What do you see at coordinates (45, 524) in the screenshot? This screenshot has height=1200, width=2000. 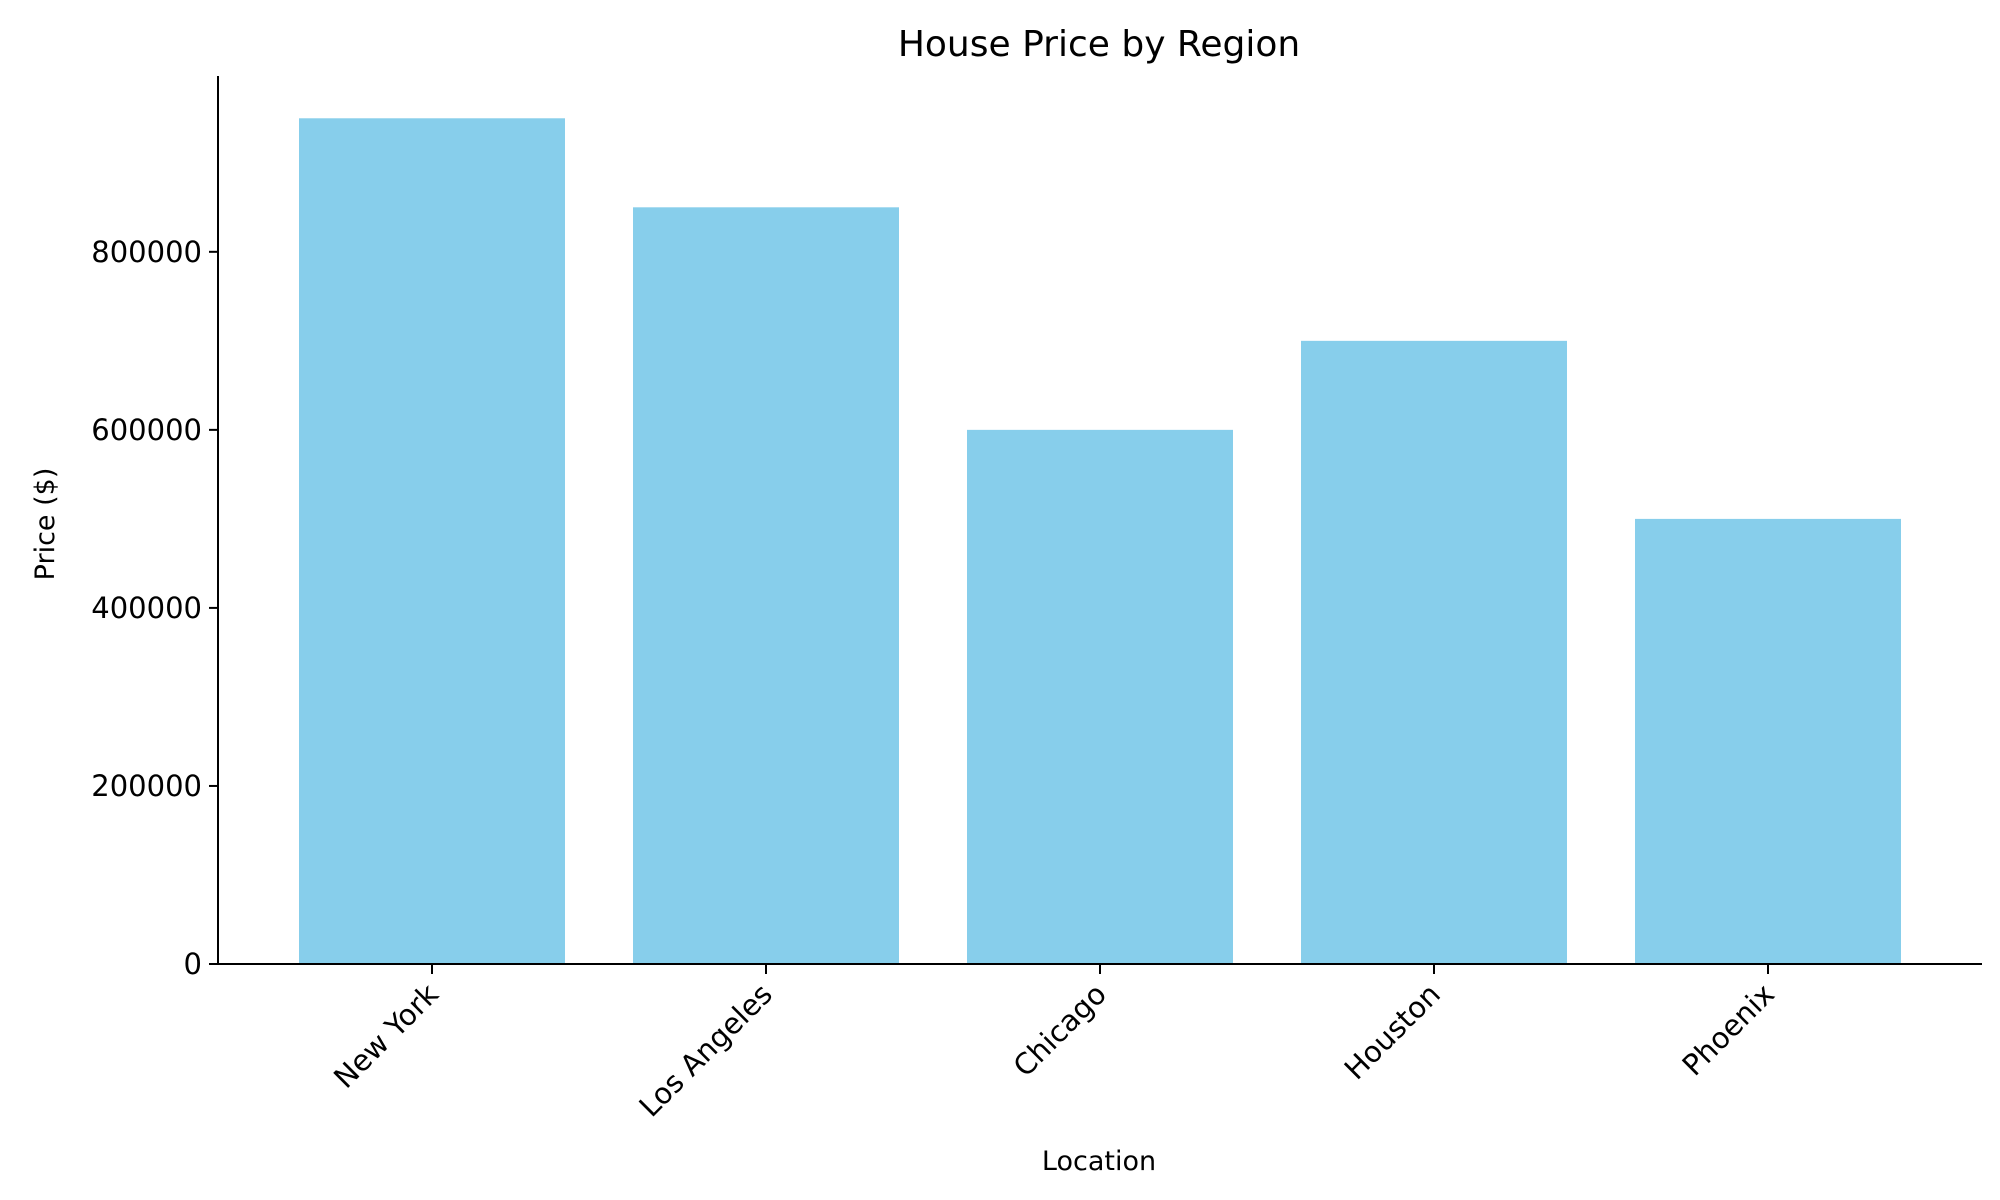 I see `y-axis-label: Price ($)` at bounding box center [45, 524].